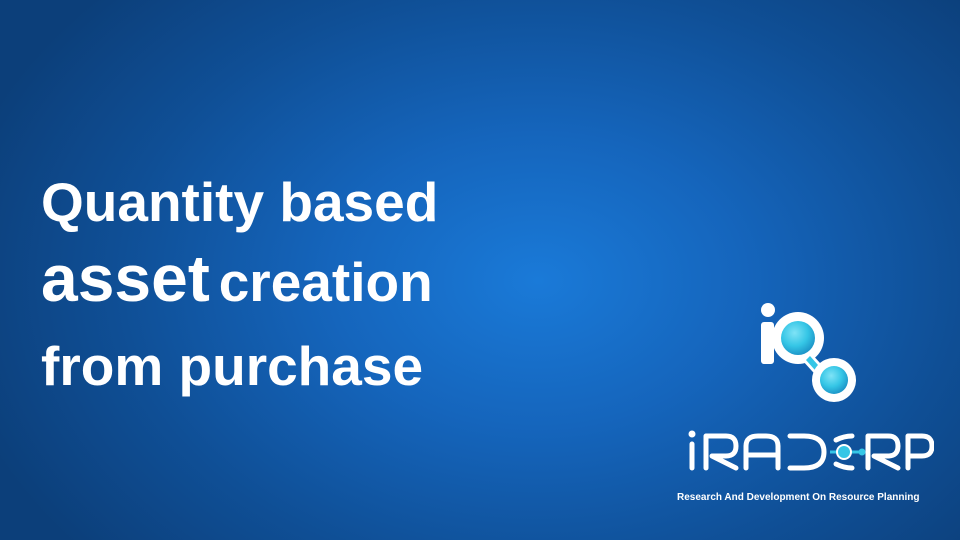 Image resolution: width=960 pixels, height=540 pixels. I want to click on title-line-2: asset creation, so click(301, 284).